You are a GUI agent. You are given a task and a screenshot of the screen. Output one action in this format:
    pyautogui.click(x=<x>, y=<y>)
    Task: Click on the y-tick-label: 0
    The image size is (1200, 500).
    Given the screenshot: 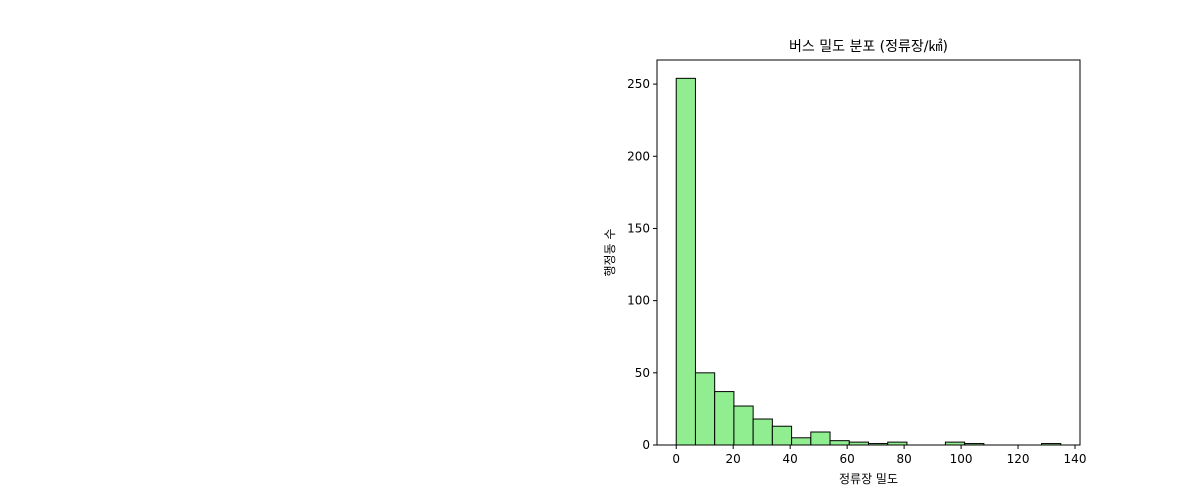 What is the action you would take?
    pyautogui.click(x=646, y=445)
    